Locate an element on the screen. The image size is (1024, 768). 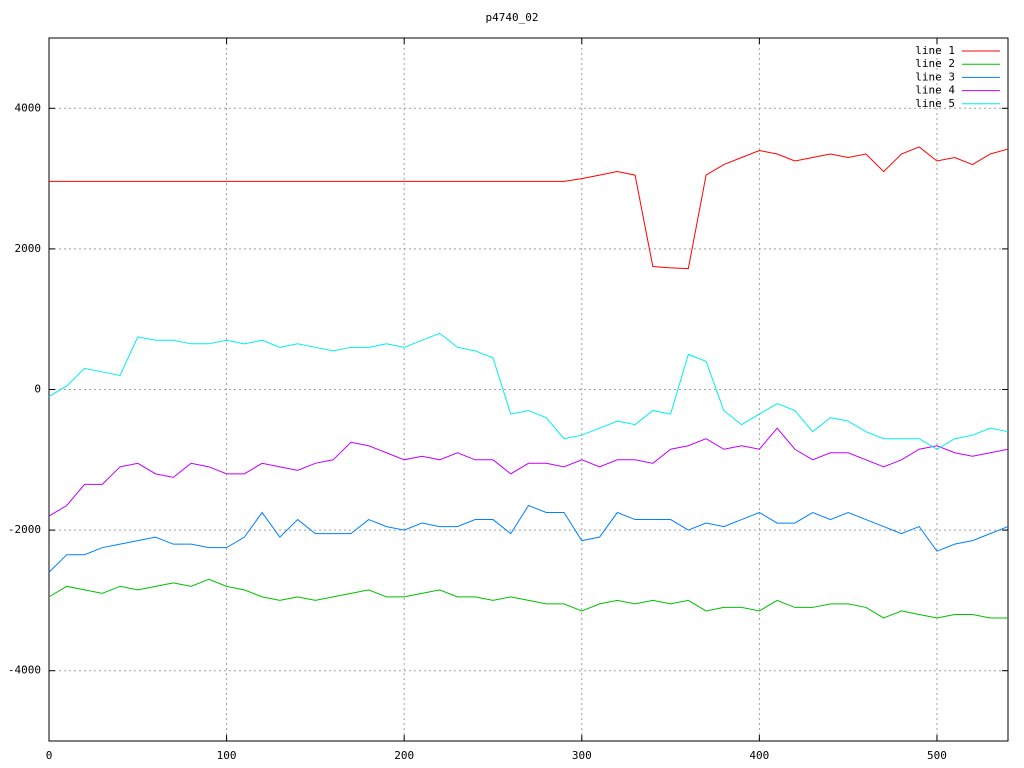
x-tick-label: 0 is located at coordinates (49, 755).